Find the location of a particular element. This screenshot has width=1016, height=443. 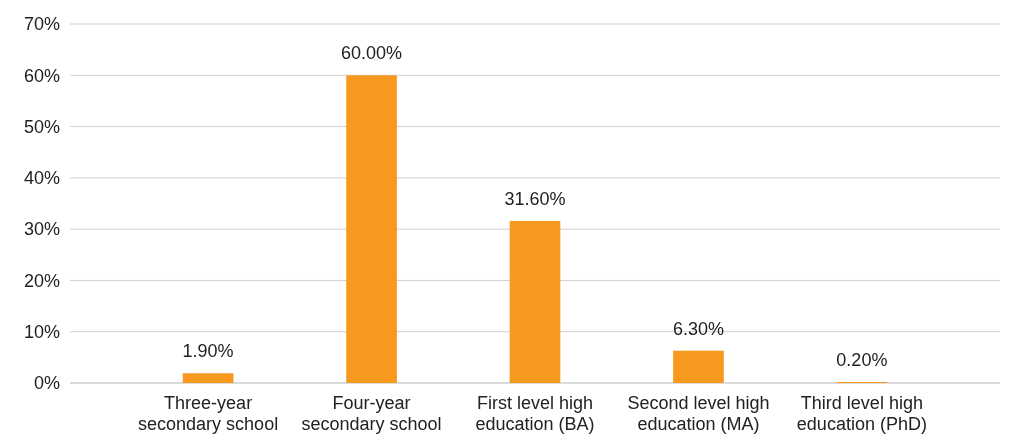

data-label: 31.60% is located at coordinates (535, 198).